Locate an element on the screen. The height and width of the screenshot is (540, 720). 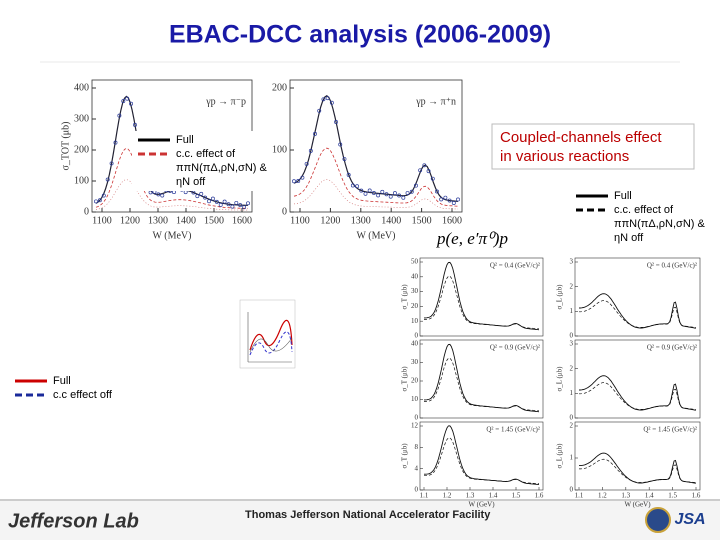
legend-label: Full is located at coordinates (185, 140).